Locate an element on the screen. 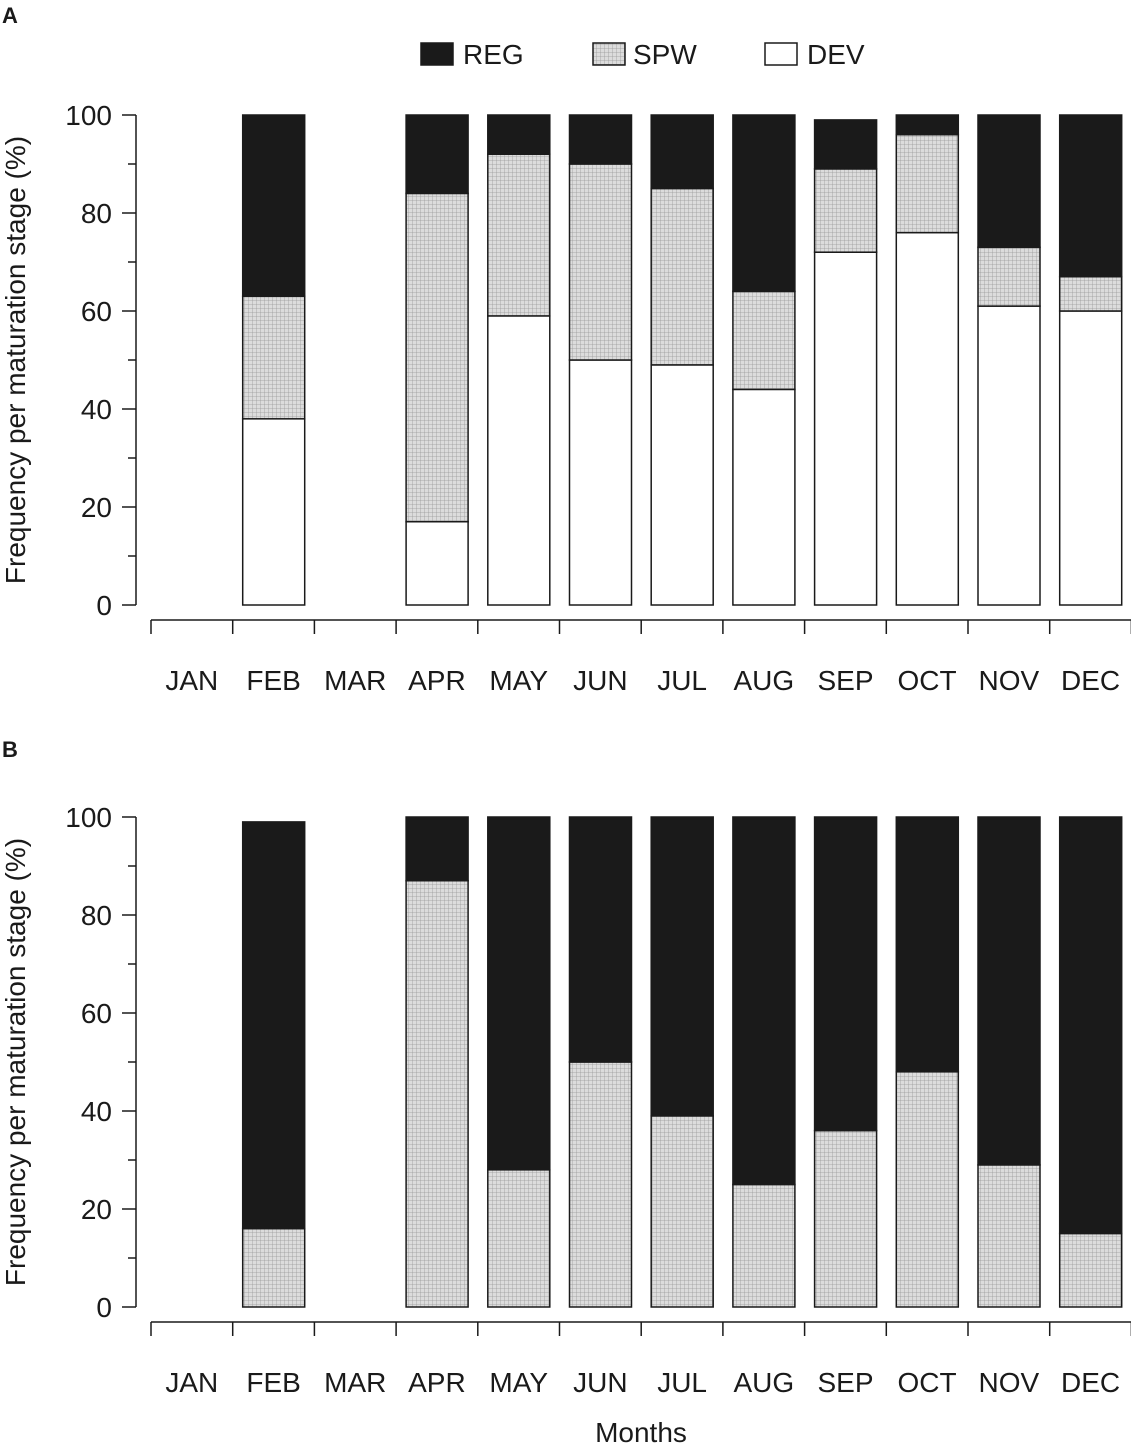 Image resolution: width=1131 pixels, height=1447 pixels. bar-dev-jun is located at coordinates (600, 482).